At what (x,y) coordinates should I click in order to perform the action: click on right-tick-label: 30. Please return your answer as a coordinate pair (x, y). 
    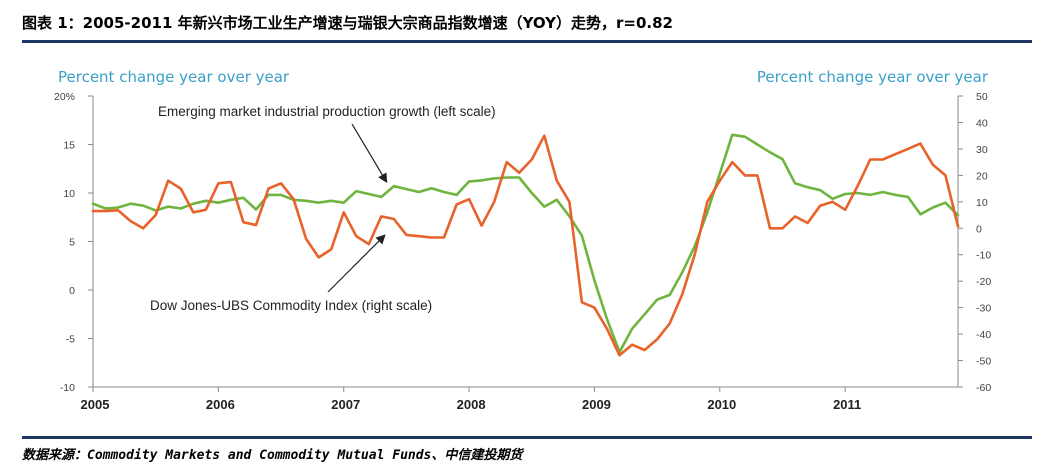
    Looking at the image, I should click on (982, 150).